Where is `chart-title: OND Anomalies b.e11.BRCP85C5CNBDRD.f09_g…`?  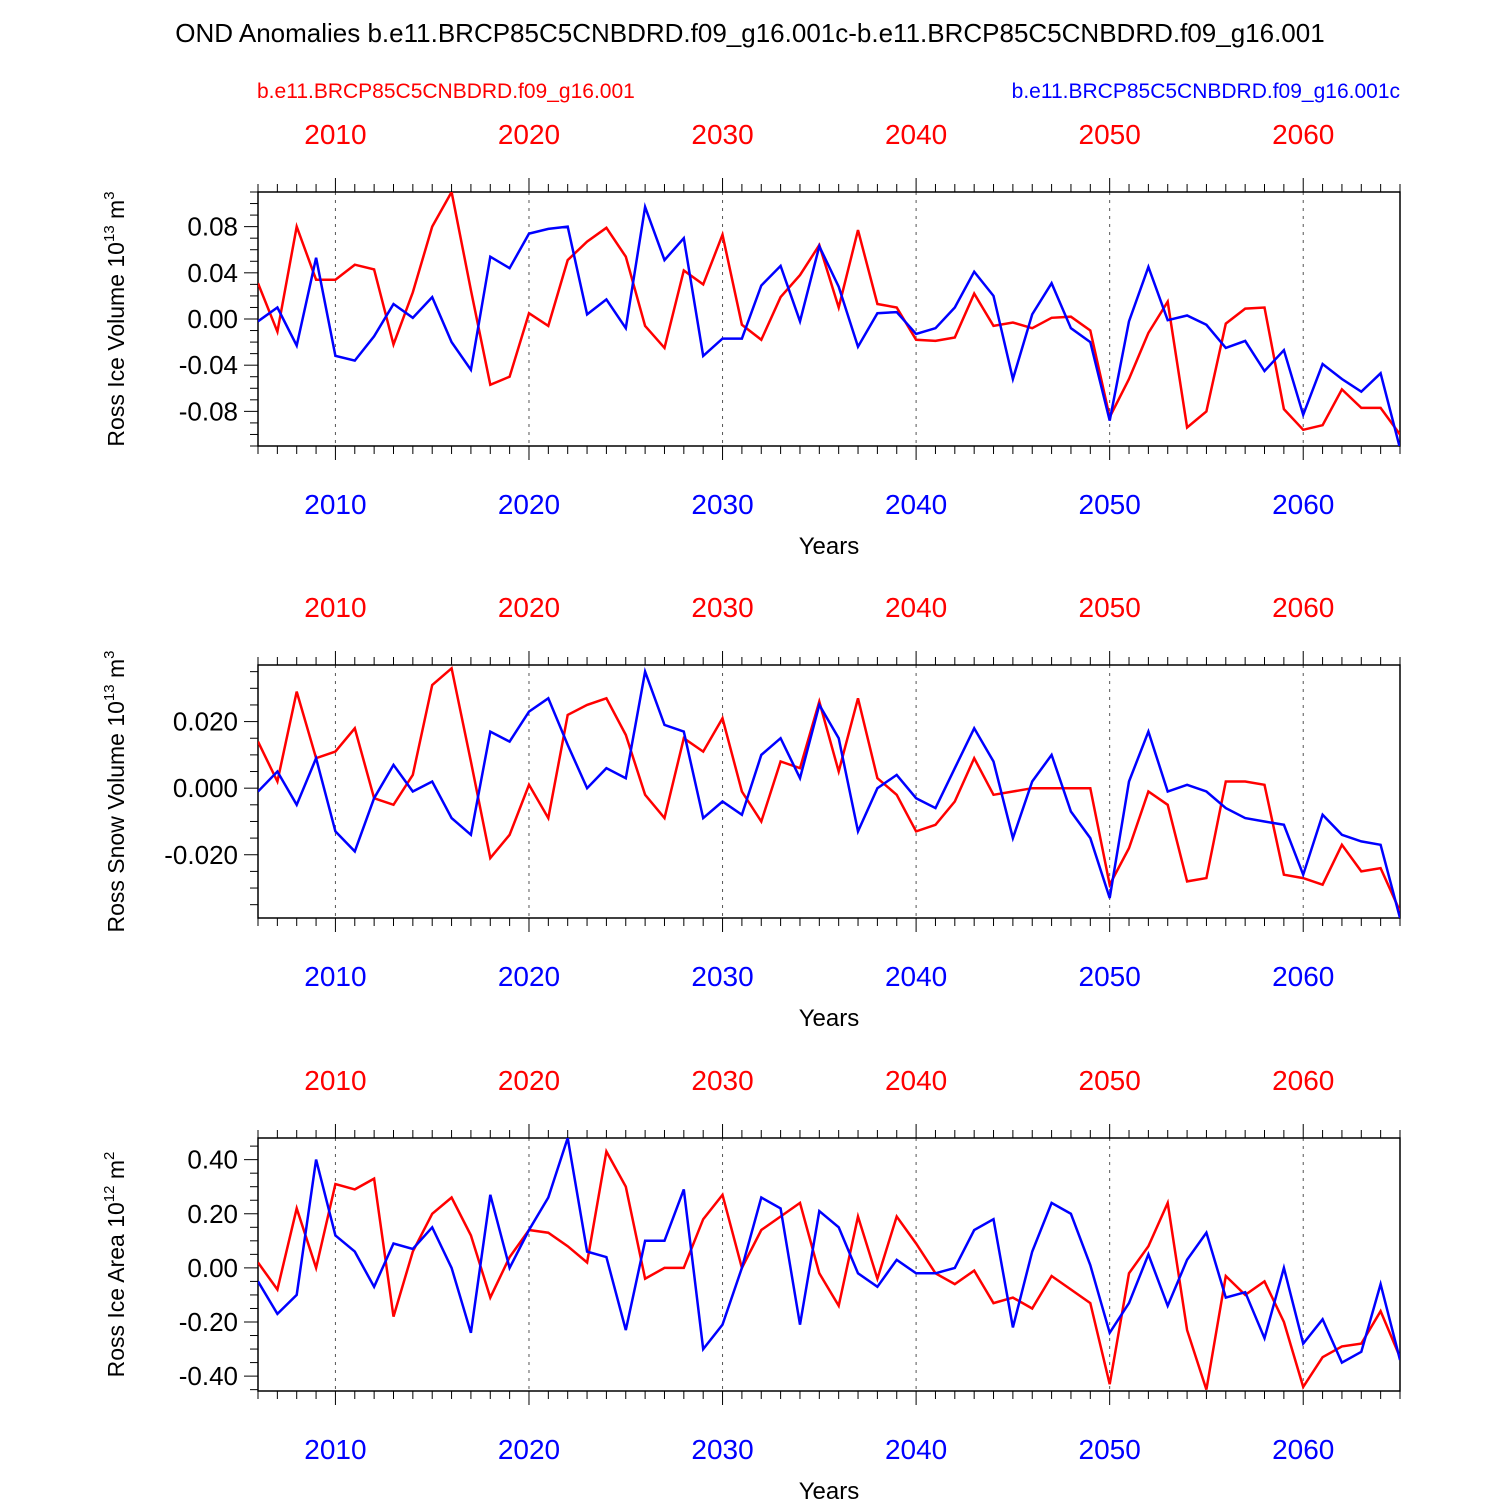 chart-title: OND Anomalies b.e11.BRCP85C5CNBDRD.f09_g… is located at coordinates (750, 33).